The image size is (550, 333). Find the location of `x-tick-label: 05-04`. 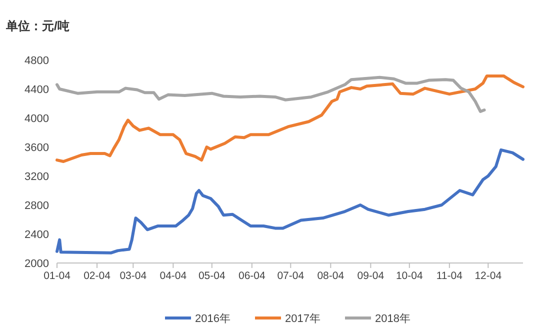

x-tick-label: 05-04 is located at coordinates (212, 276).